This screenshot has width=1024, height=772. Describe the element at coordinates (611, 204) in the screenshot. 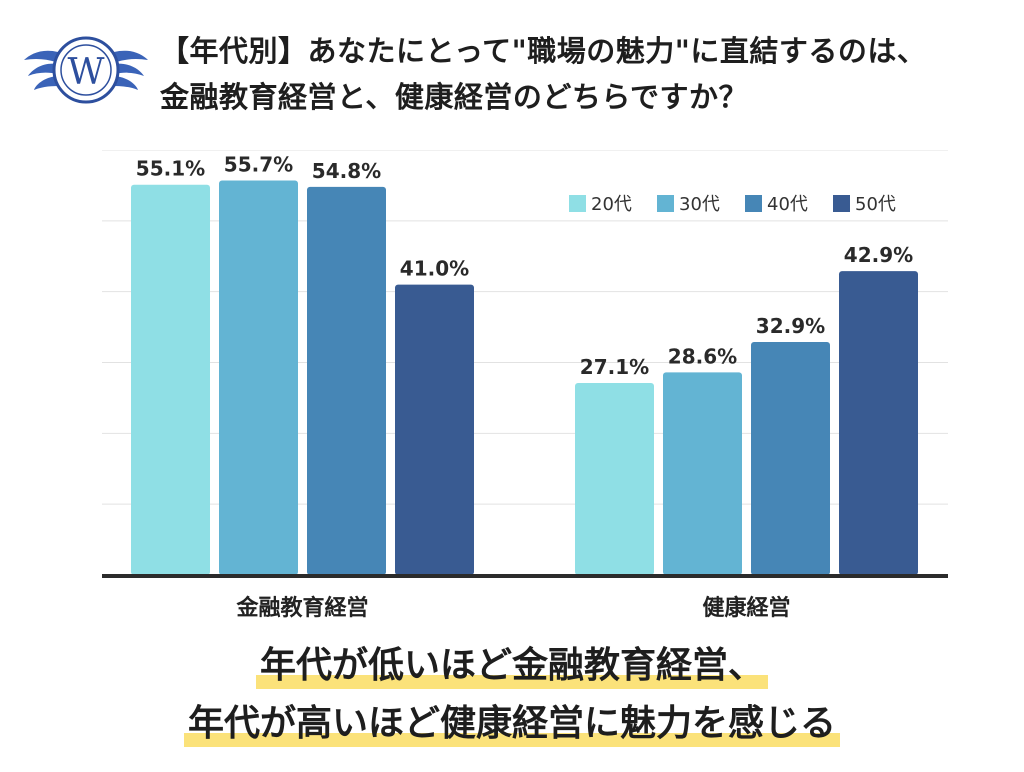

I see `legend-label: 20代` at that location.